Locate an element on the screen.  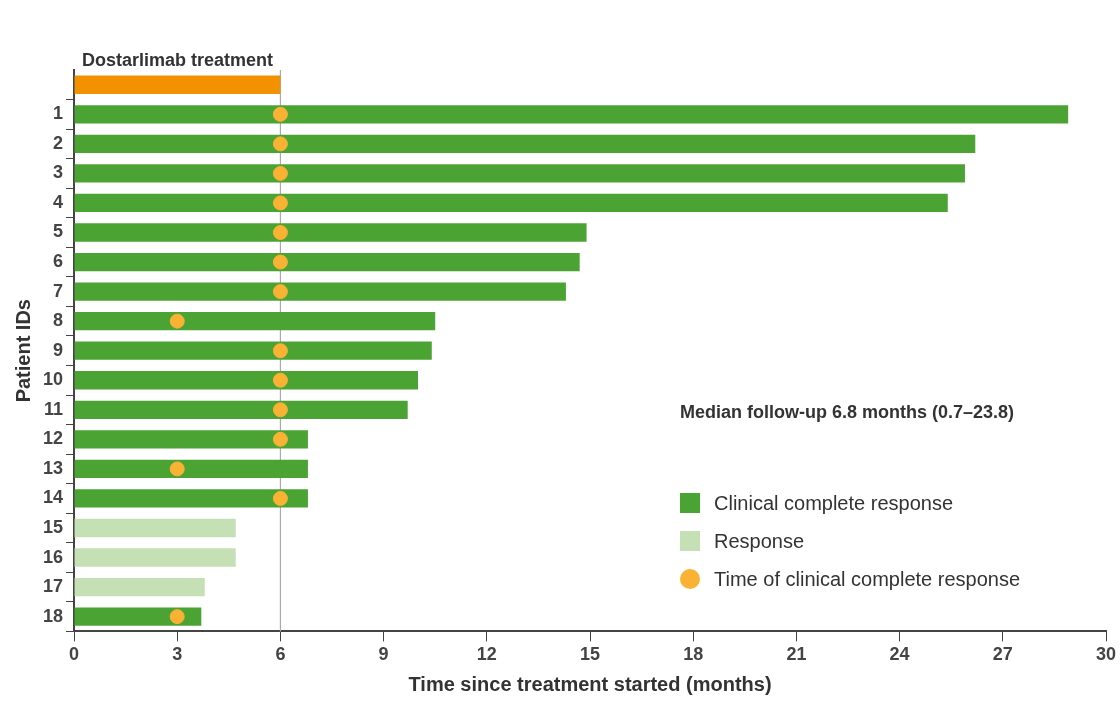
x-tick-label: 18 is located at coordinates (693, 654).